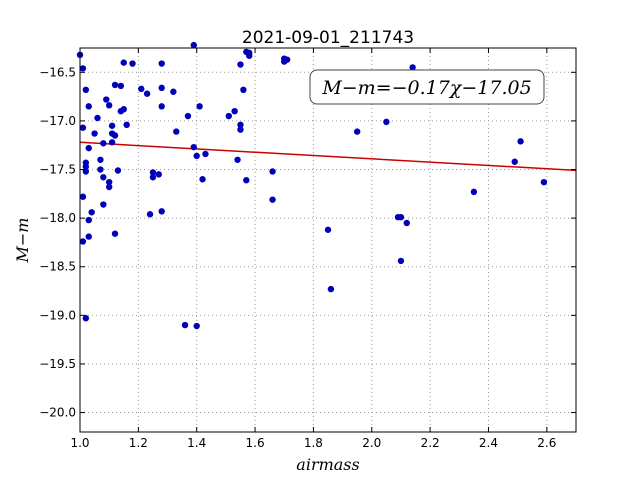  I want to click on chart-title: 2021-09-01_211743, so click(328, 38).